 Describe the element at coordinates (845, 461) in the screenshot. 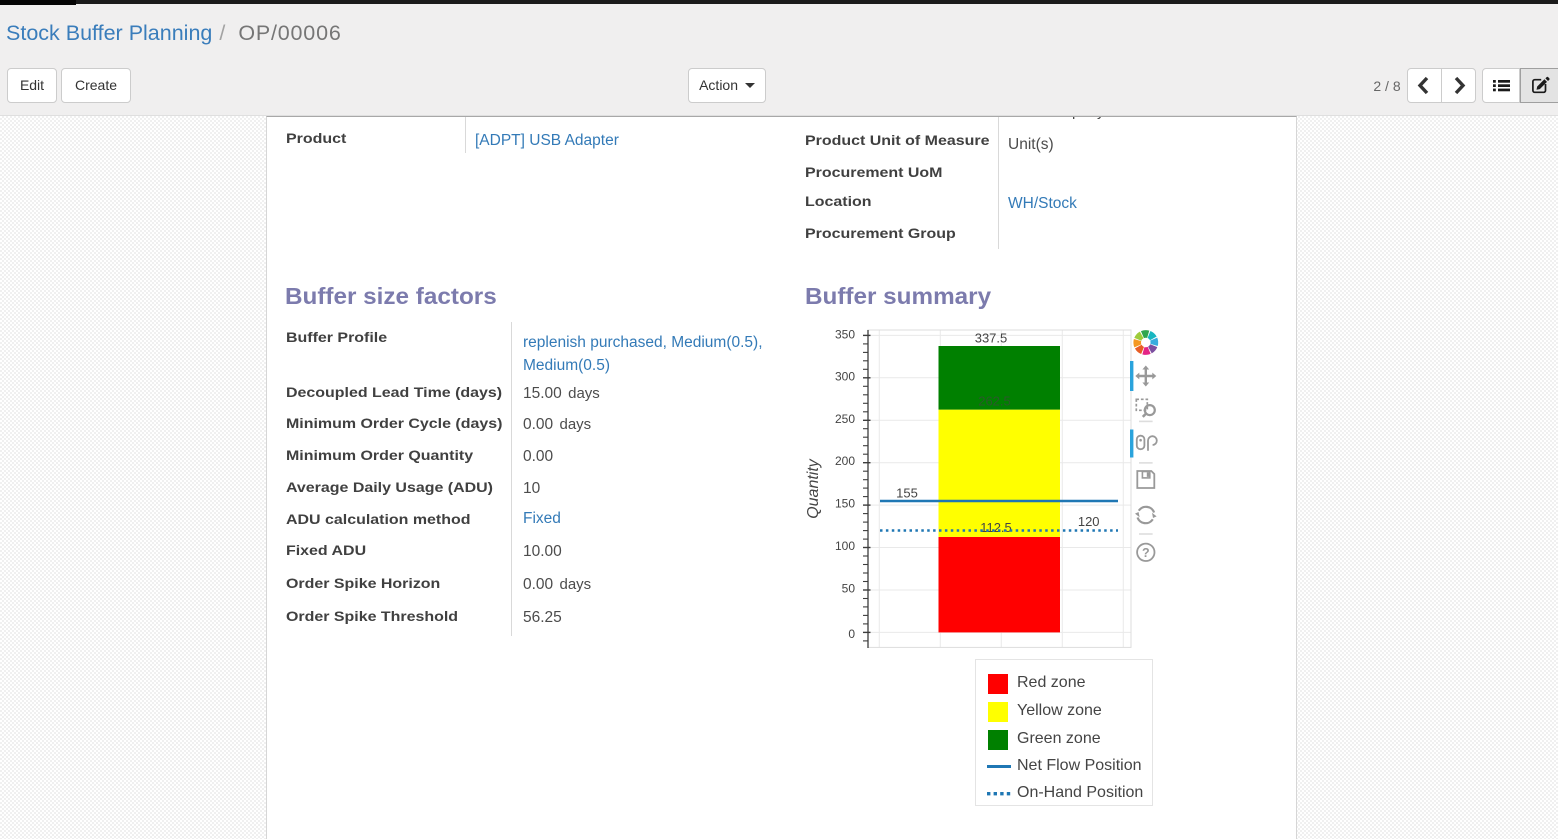

I see `svg-text: 200` at that location.